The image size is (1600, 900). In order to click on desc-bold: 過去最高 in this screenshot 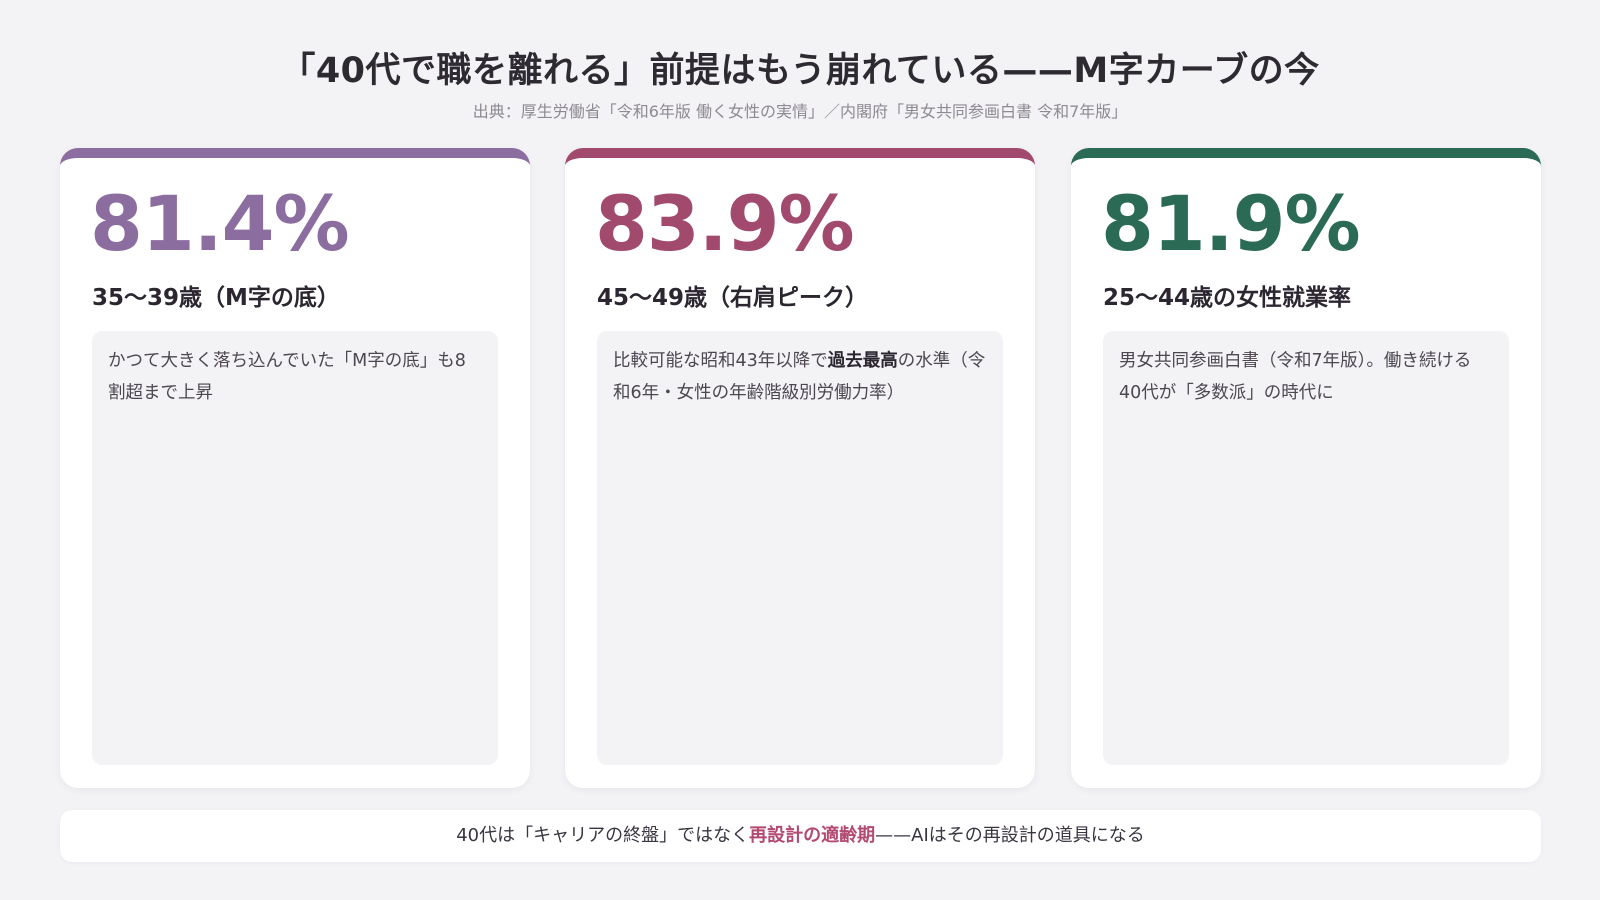, I will do `click(862, 361)`.